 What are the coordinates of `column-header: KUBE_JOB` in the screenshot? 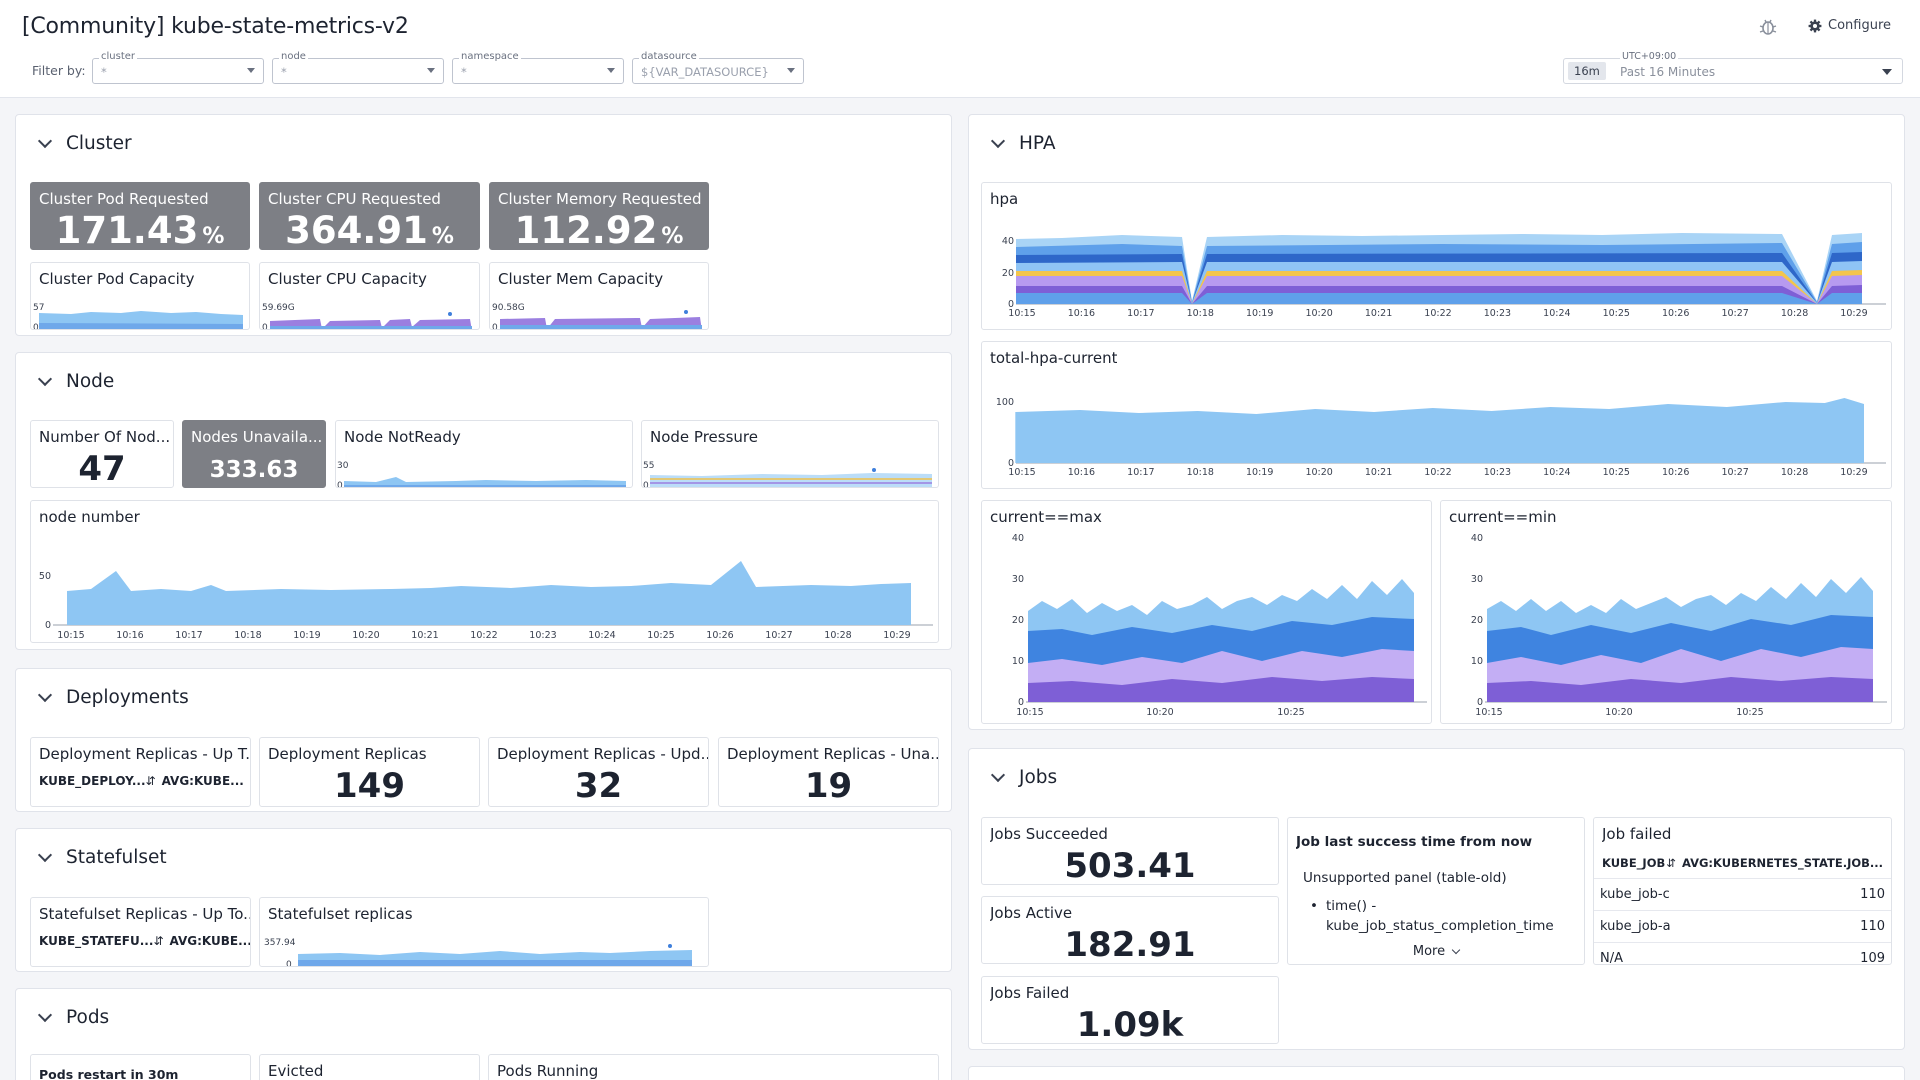 It's located at (1634, 863).